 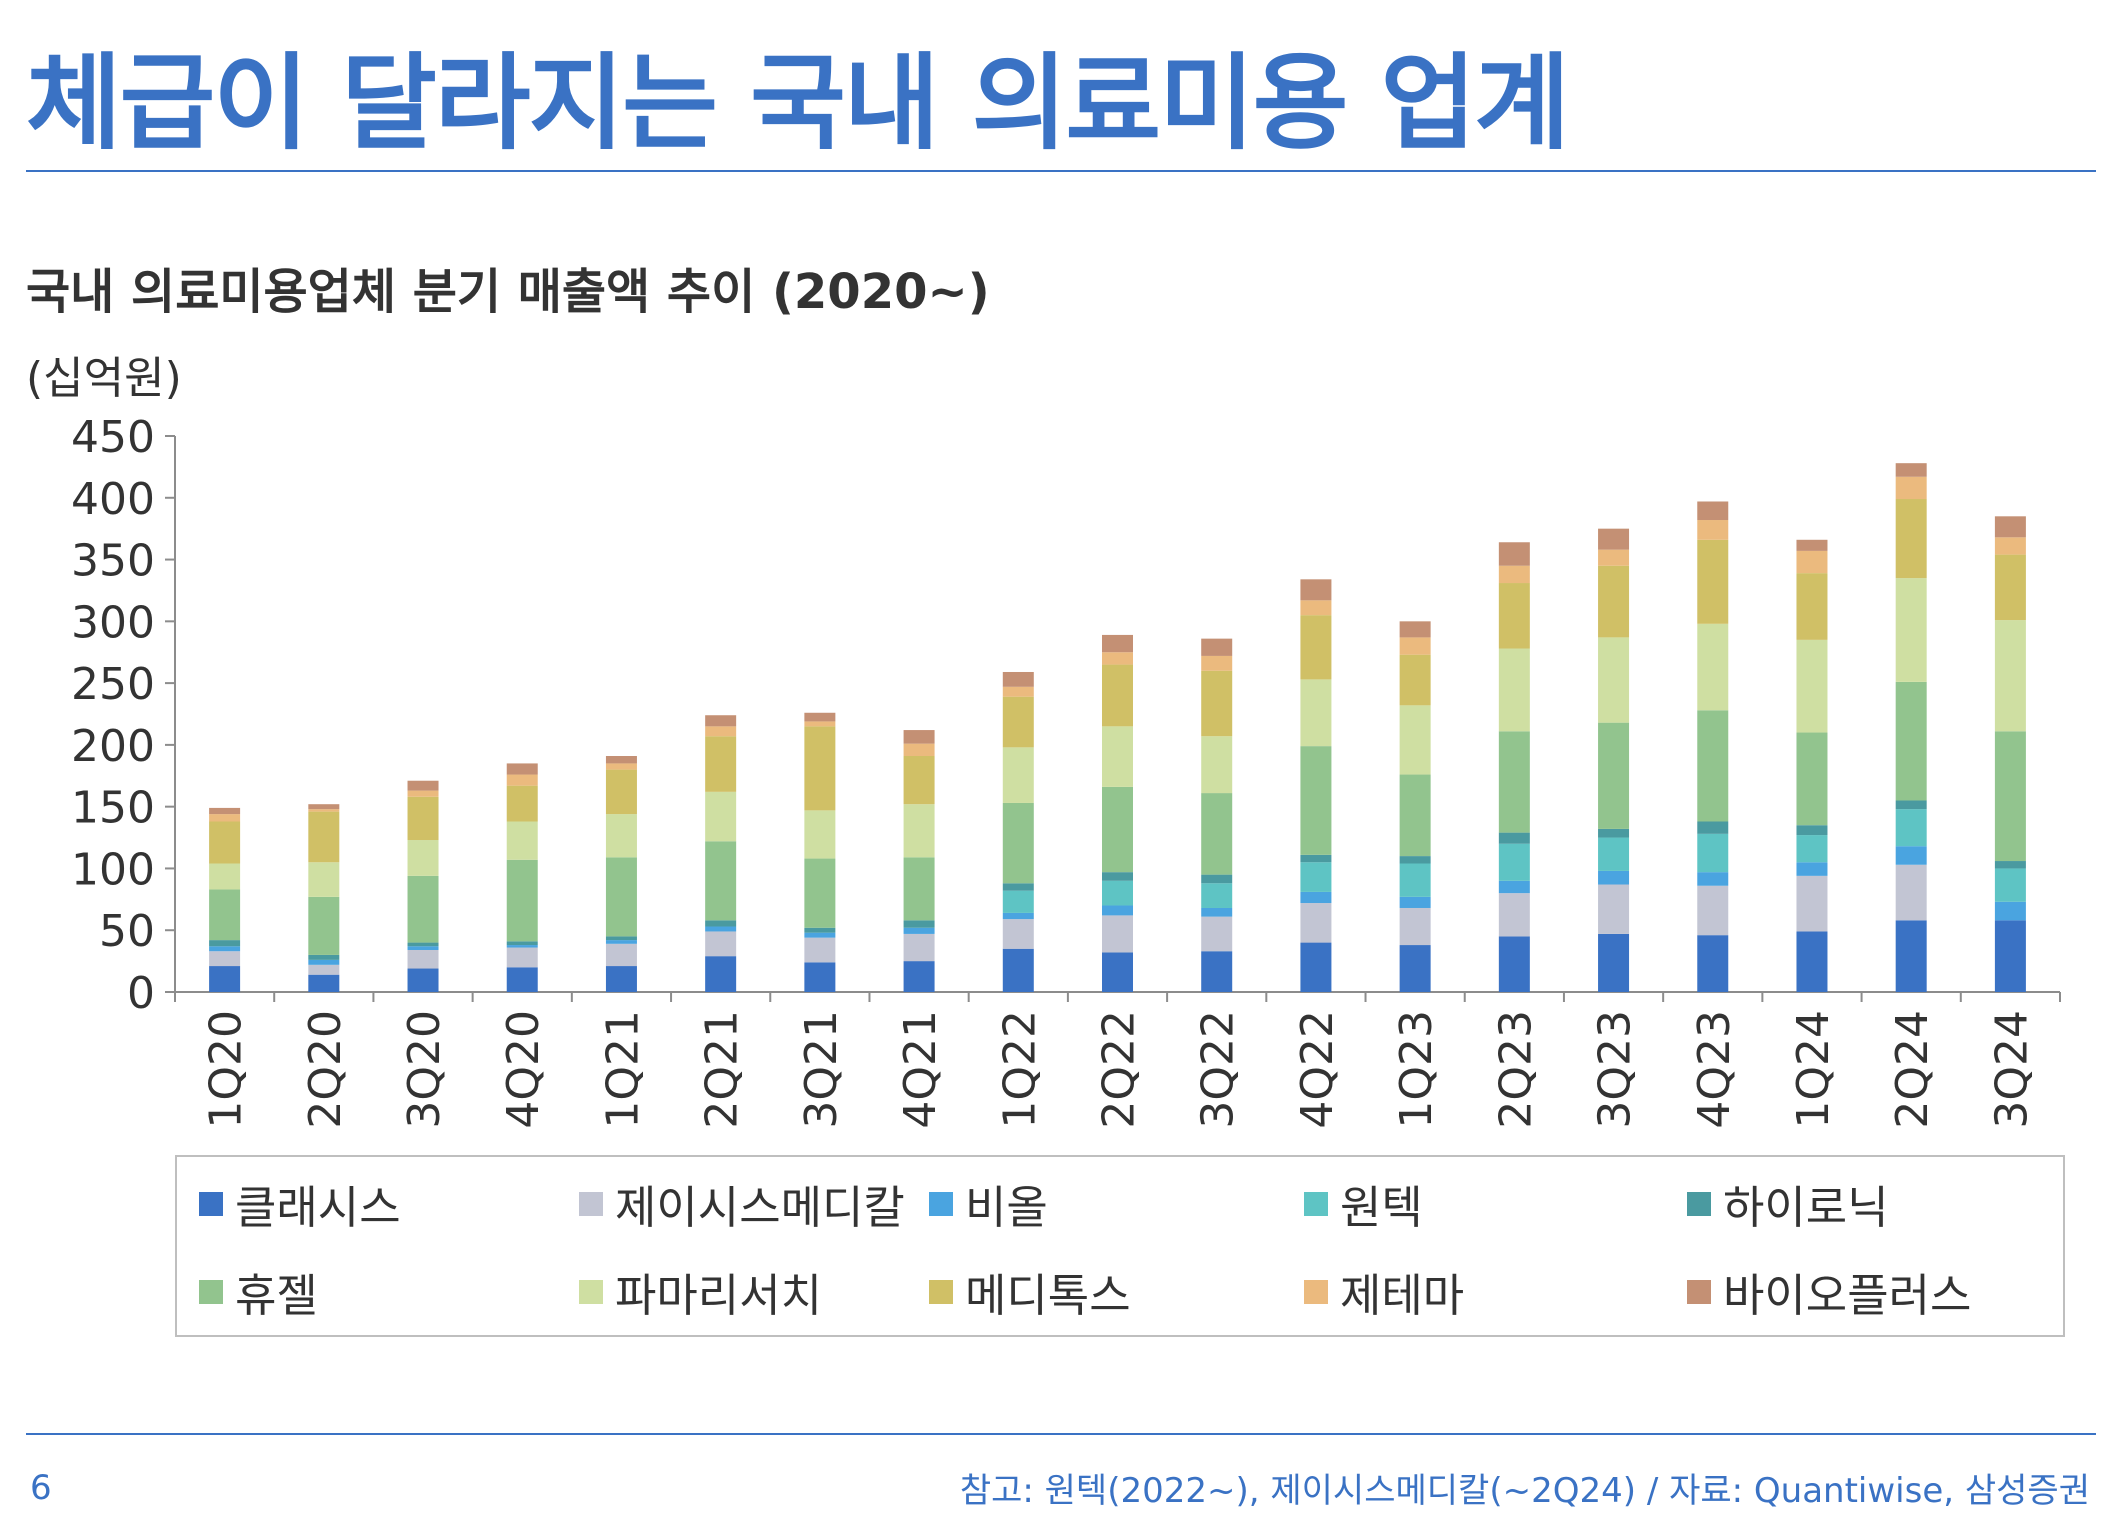 I want to click on bar-stack-1Q24, so click(x=1812, y=765).